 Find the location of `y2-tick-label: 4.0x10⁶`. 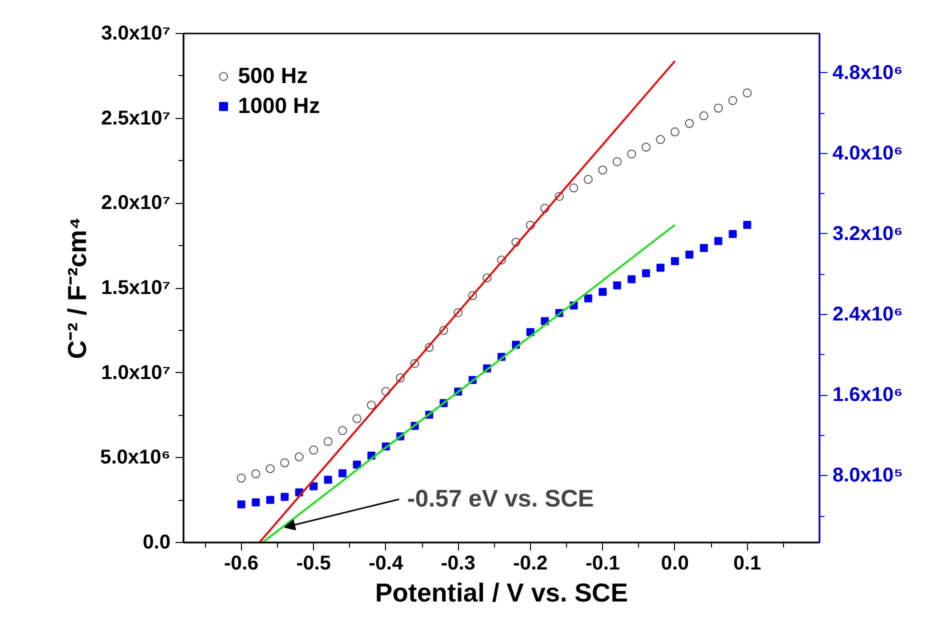

y2-tick-label: 4.0x10⁶ is located at coordinates (867, 153).